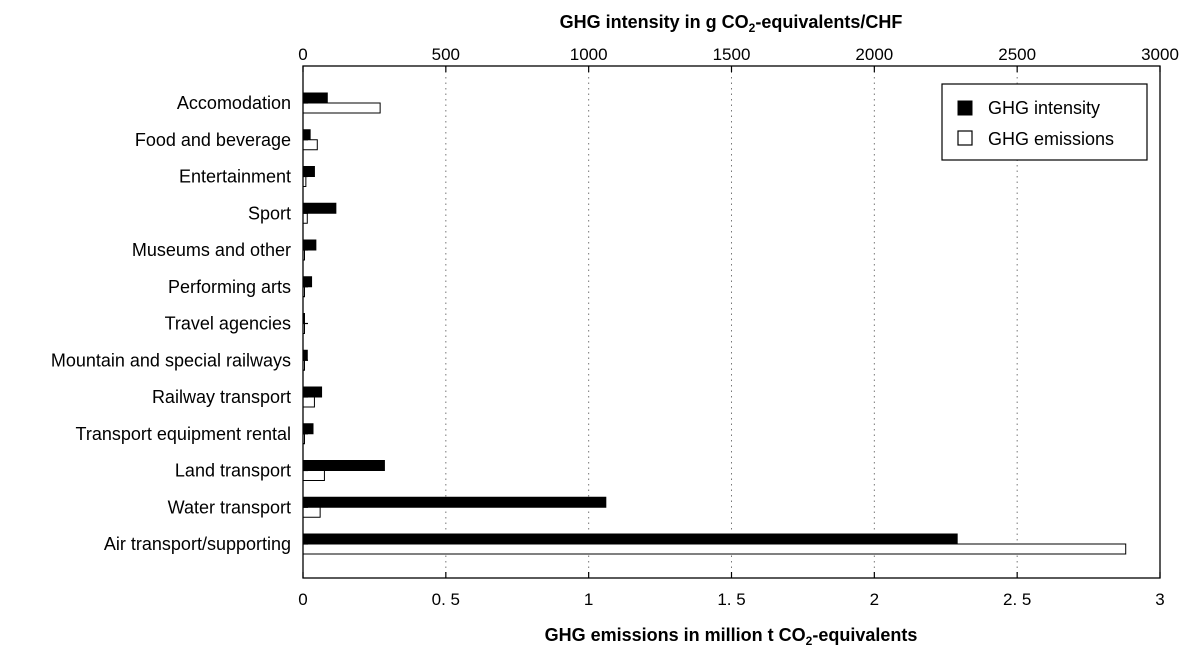 This screenshot has height=649, width=1192. Describe the element at coordinates (731, 23) in the screenshot. I see `top-axis-title: GHG intensity in g CO2-equivalents/CHF` at that location.